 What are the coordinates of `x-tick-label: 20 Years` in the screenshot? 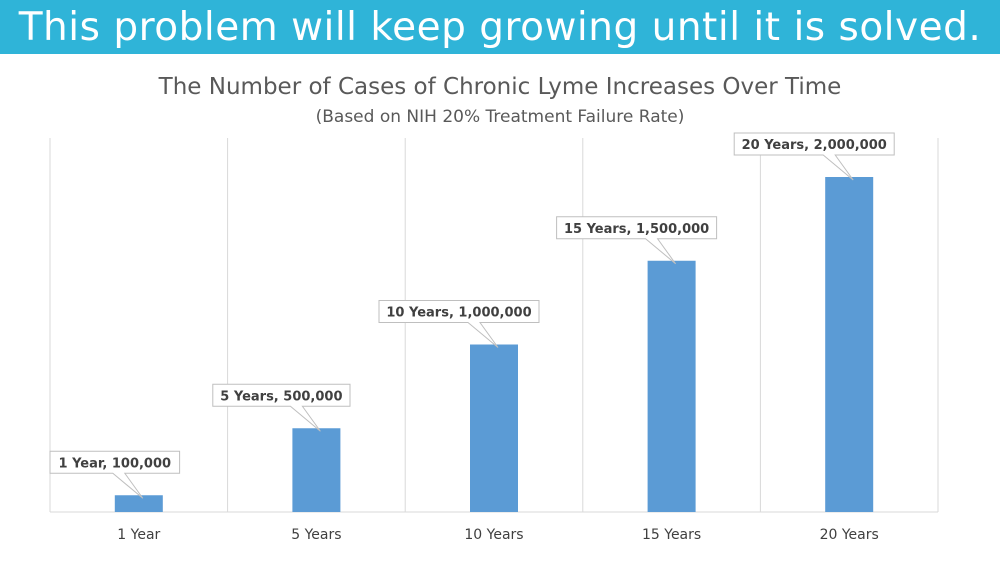 It's located at (849, 535).